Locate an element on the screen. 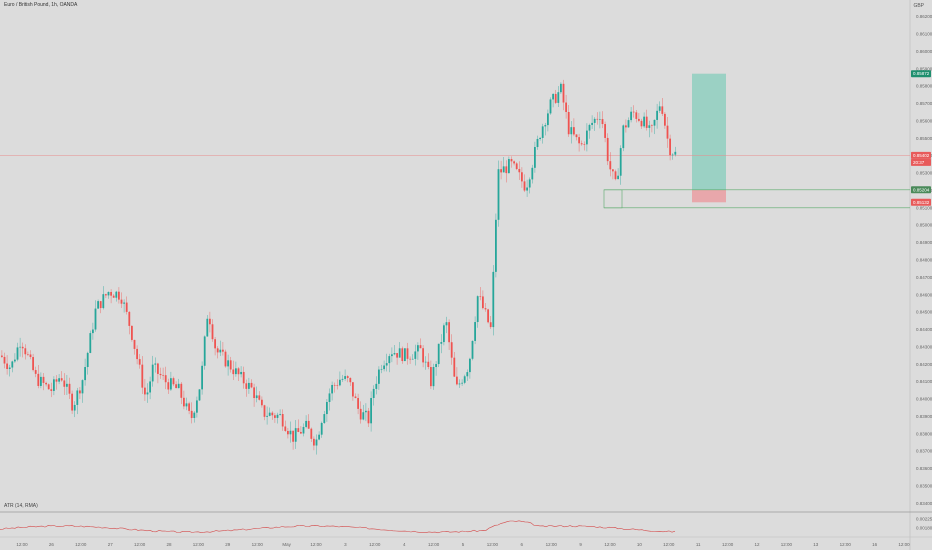 The width and height of the screenshot is (932, 550). time-axis-label: 29 is located at coordinates (228, 544).